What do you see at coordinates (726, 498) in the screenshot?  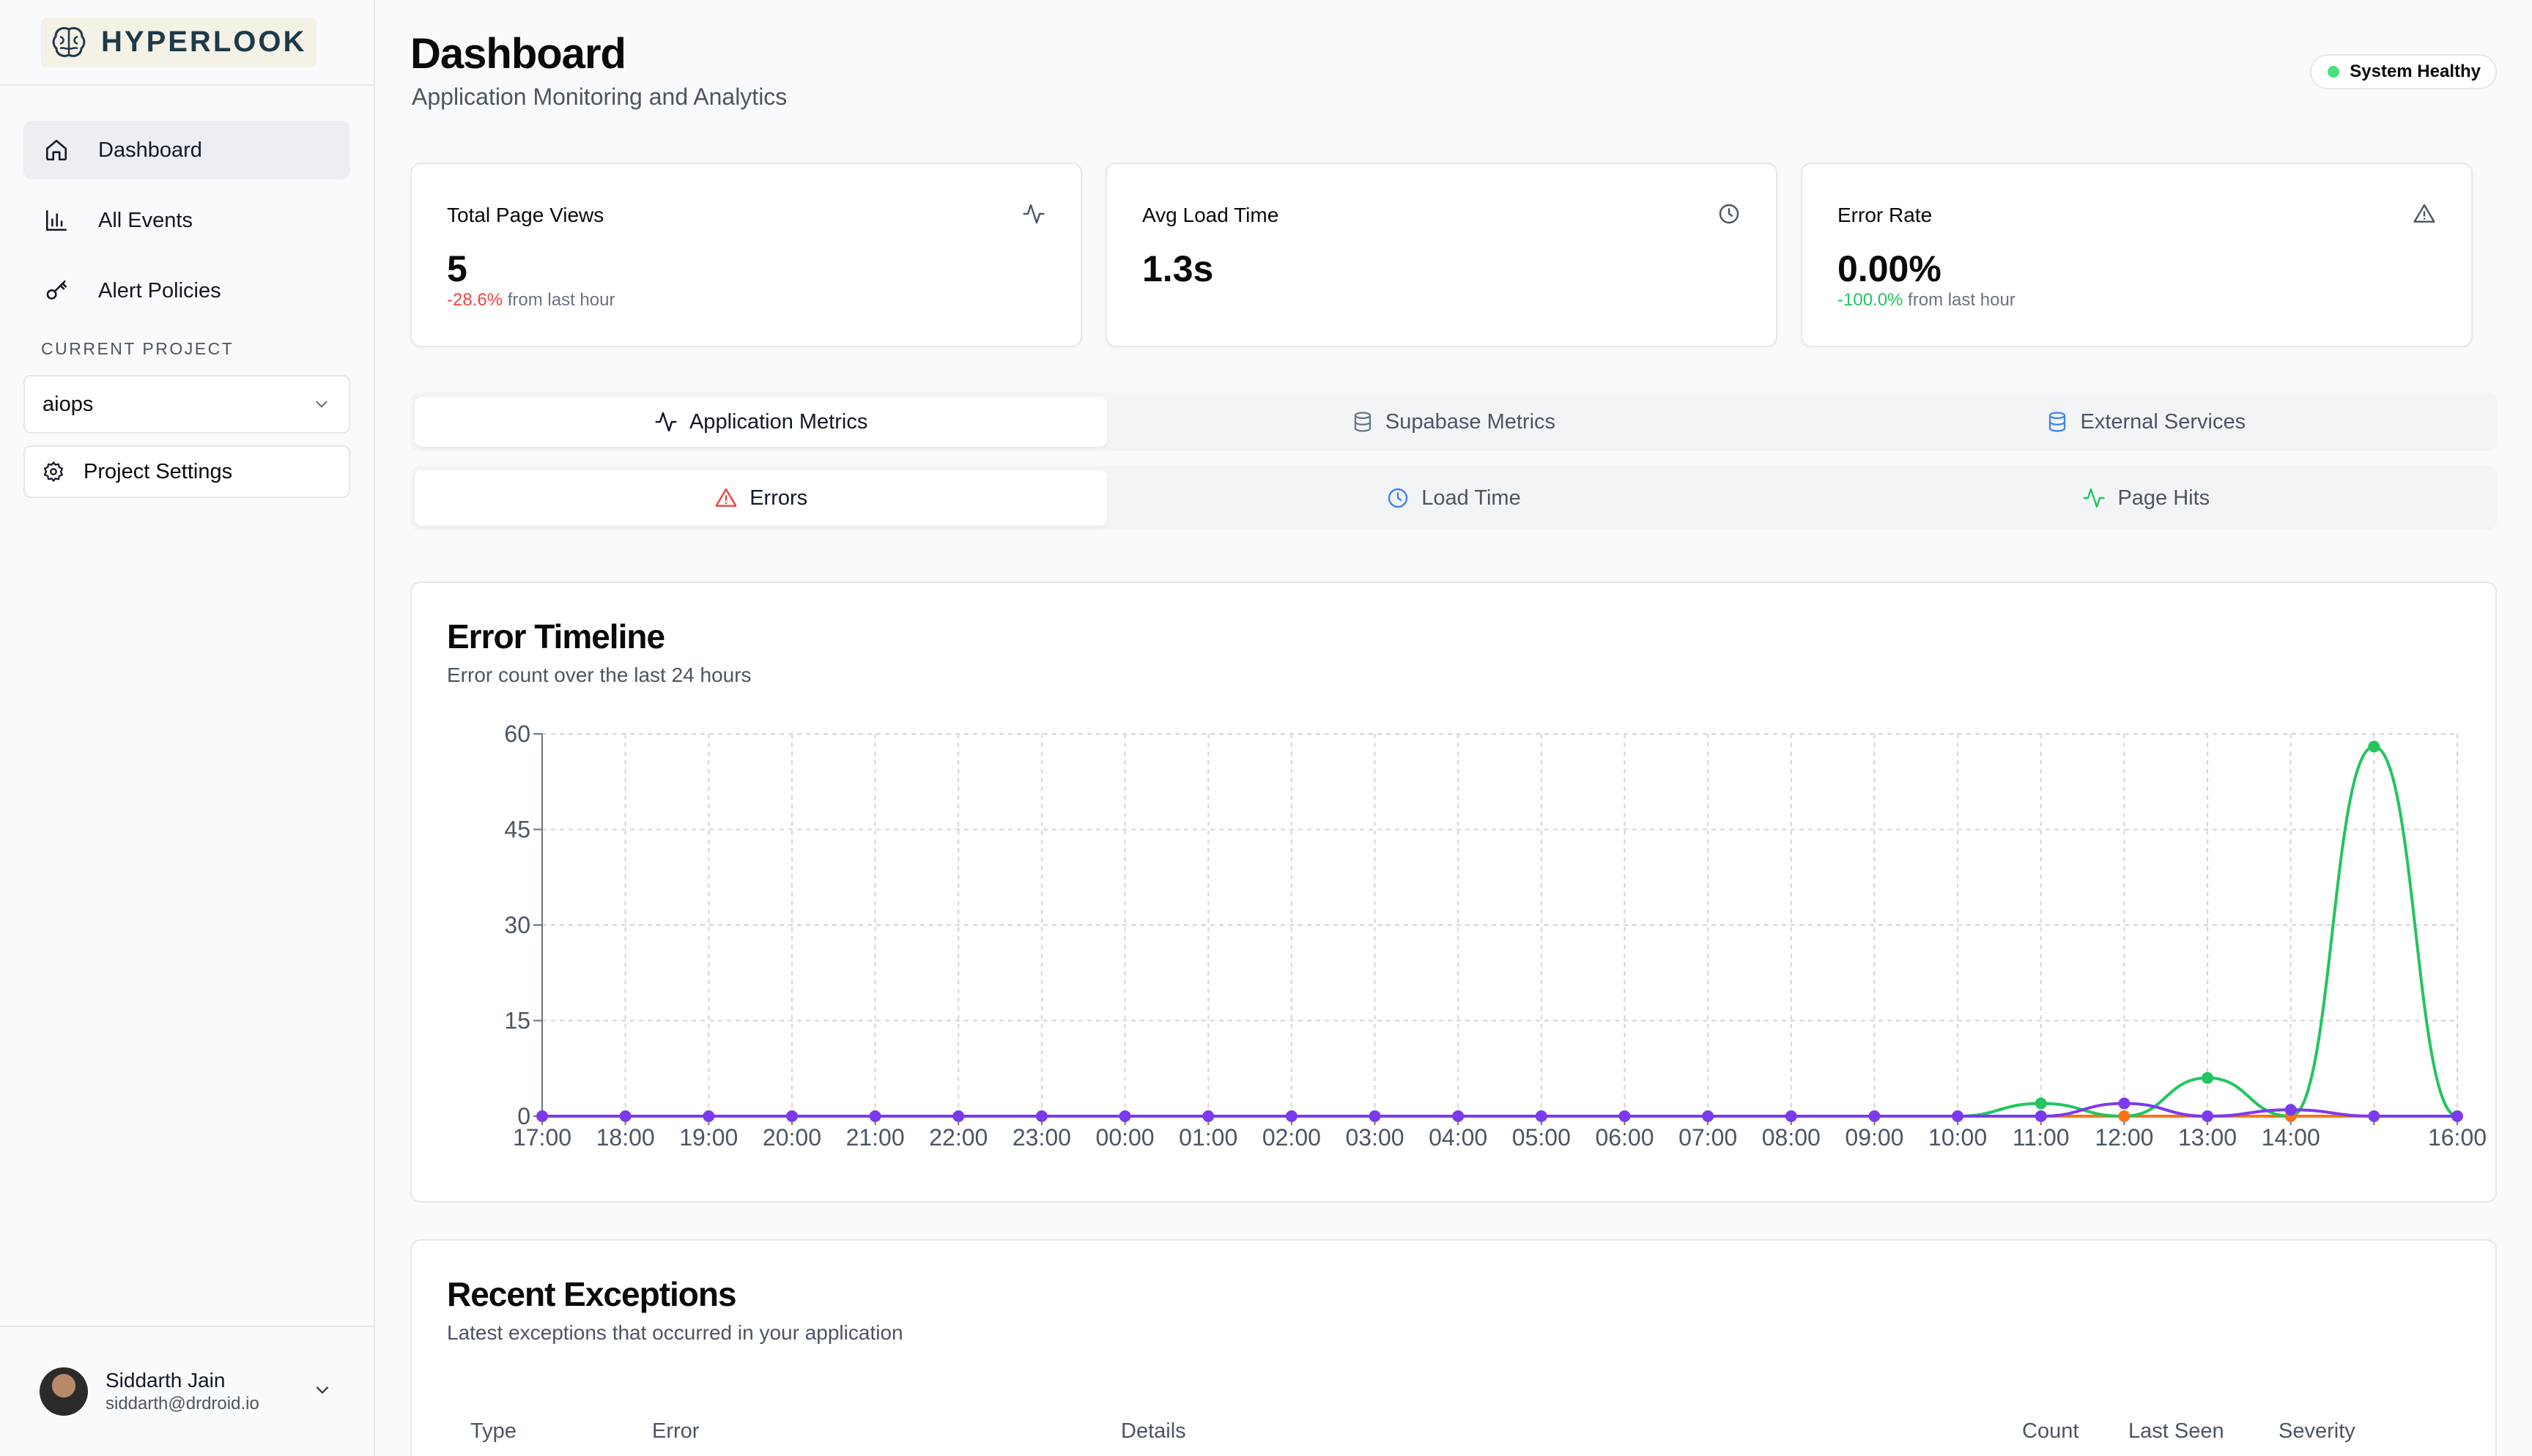 I see `alert-triangle-icon` at bounding box center [726, 498].